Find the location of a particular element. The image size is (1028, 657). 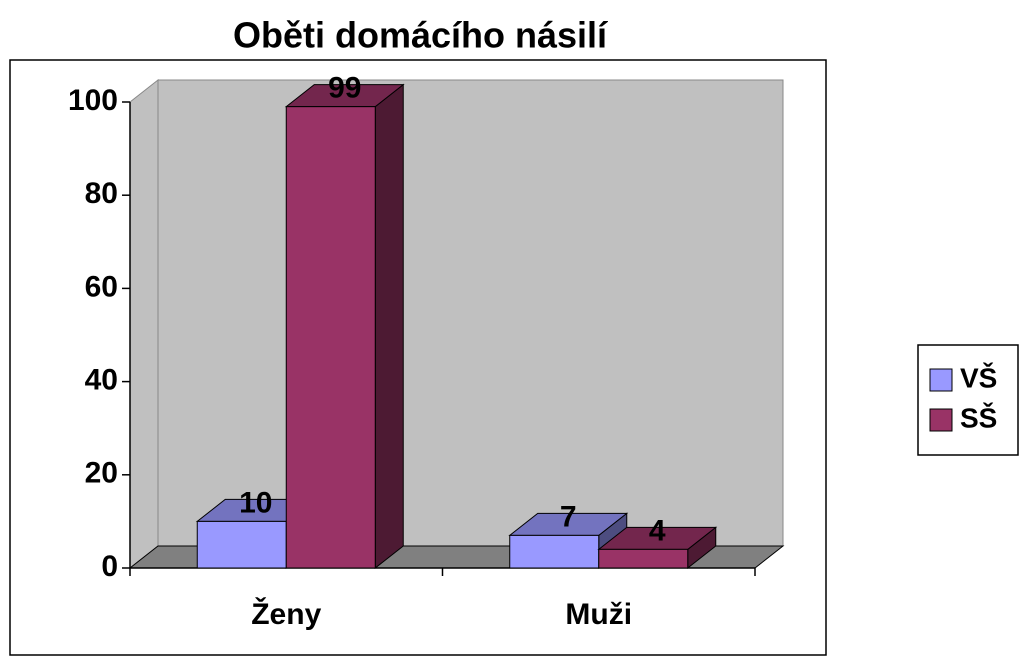

legend-label: VŠ is located at coordinates (978, 377).